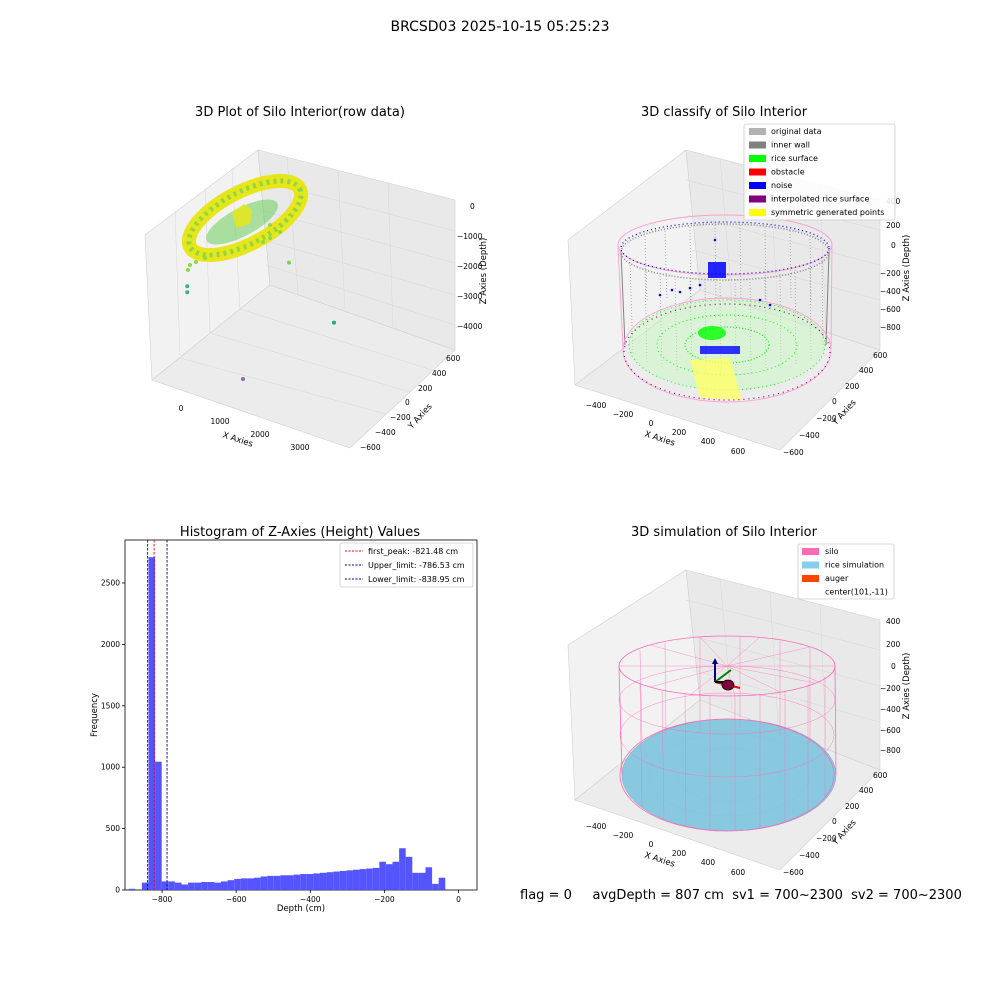 The height and width of the screenshot is (1000, 1000). What do you see at coordinates (470, 326) in the screenshot?
I see `raw-z-tick: −4000` at bounding box center [470, 326].